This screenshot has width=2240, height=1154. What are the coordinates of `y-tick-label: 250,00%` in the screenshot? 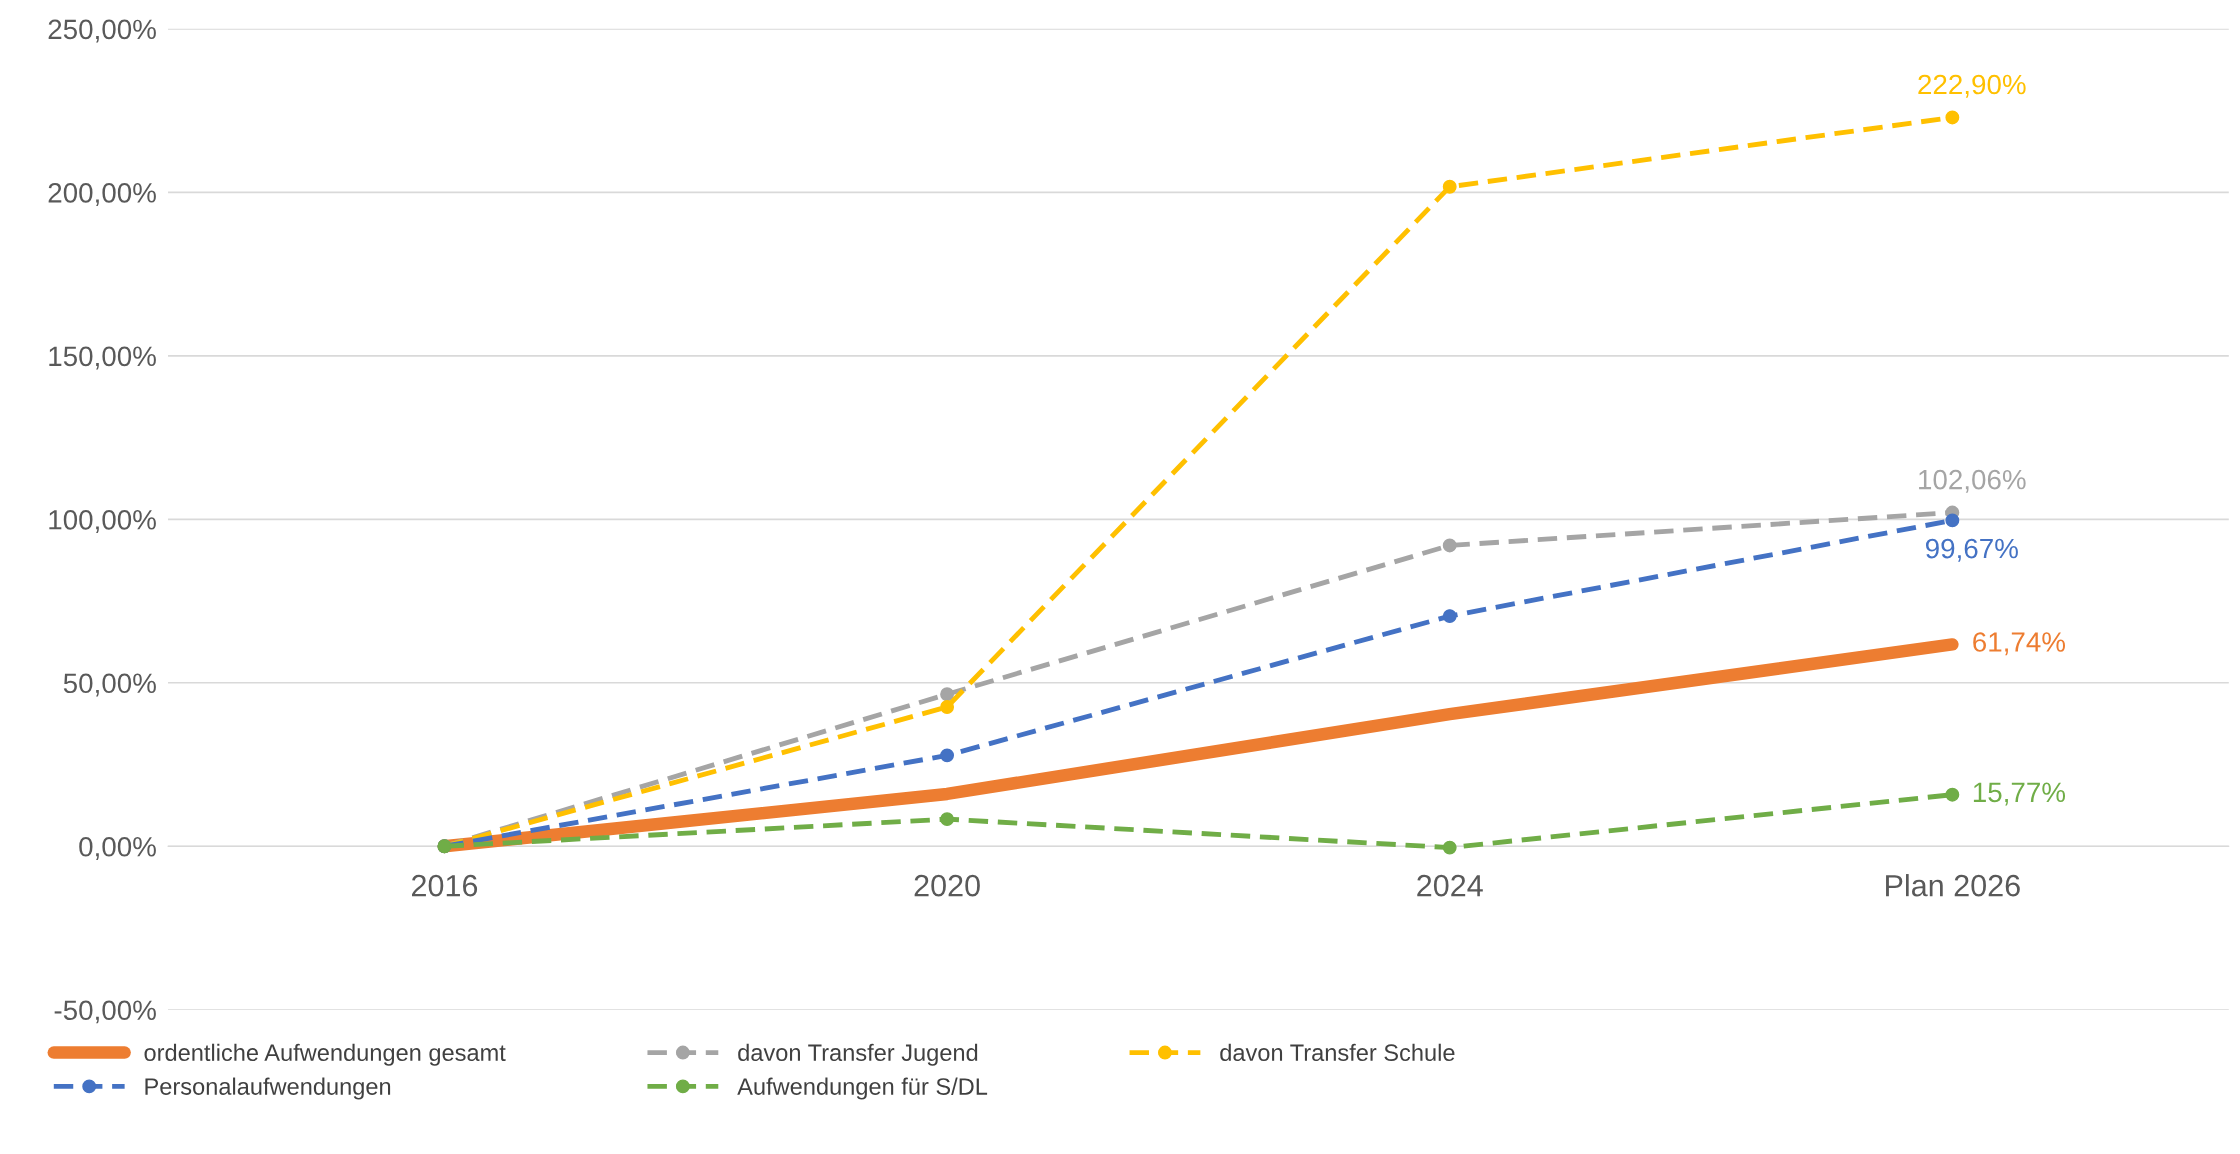 It's located at (102, 31).